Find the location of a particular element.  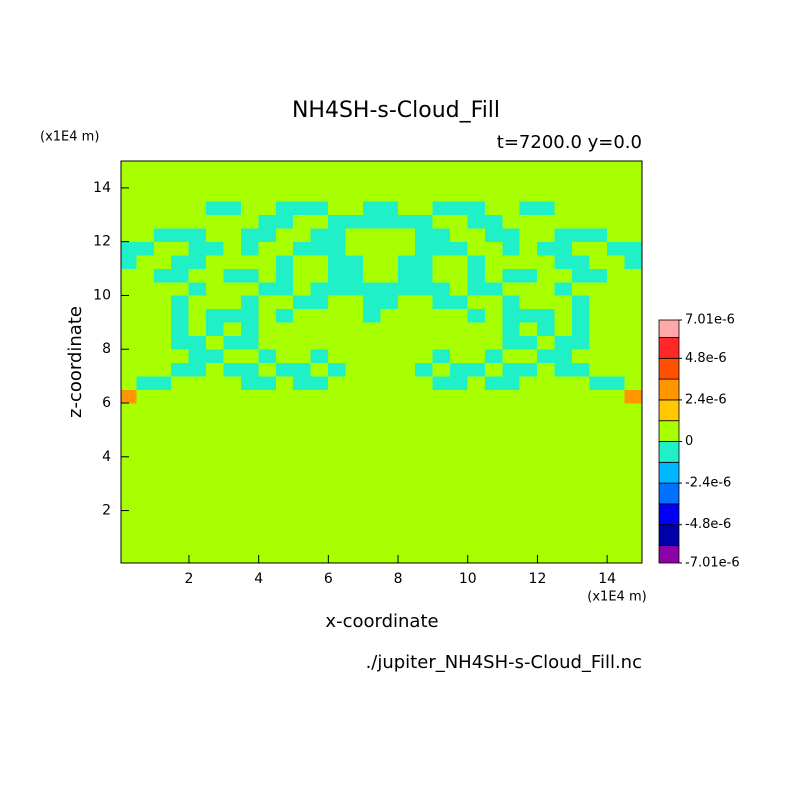

y-tick-label: 8 is located at coordinates (106, 349).